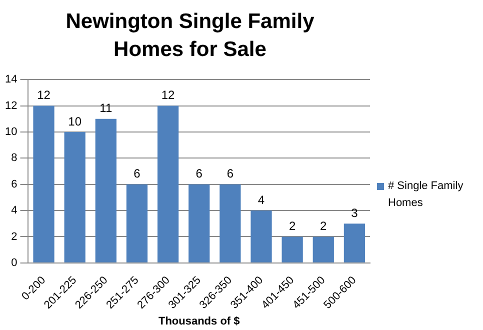 The width and height of the screenshot is (483, 330). Describe the element at coordinates (11, 80) in the screenshot. I see `y-tick-label: 14` at that location.